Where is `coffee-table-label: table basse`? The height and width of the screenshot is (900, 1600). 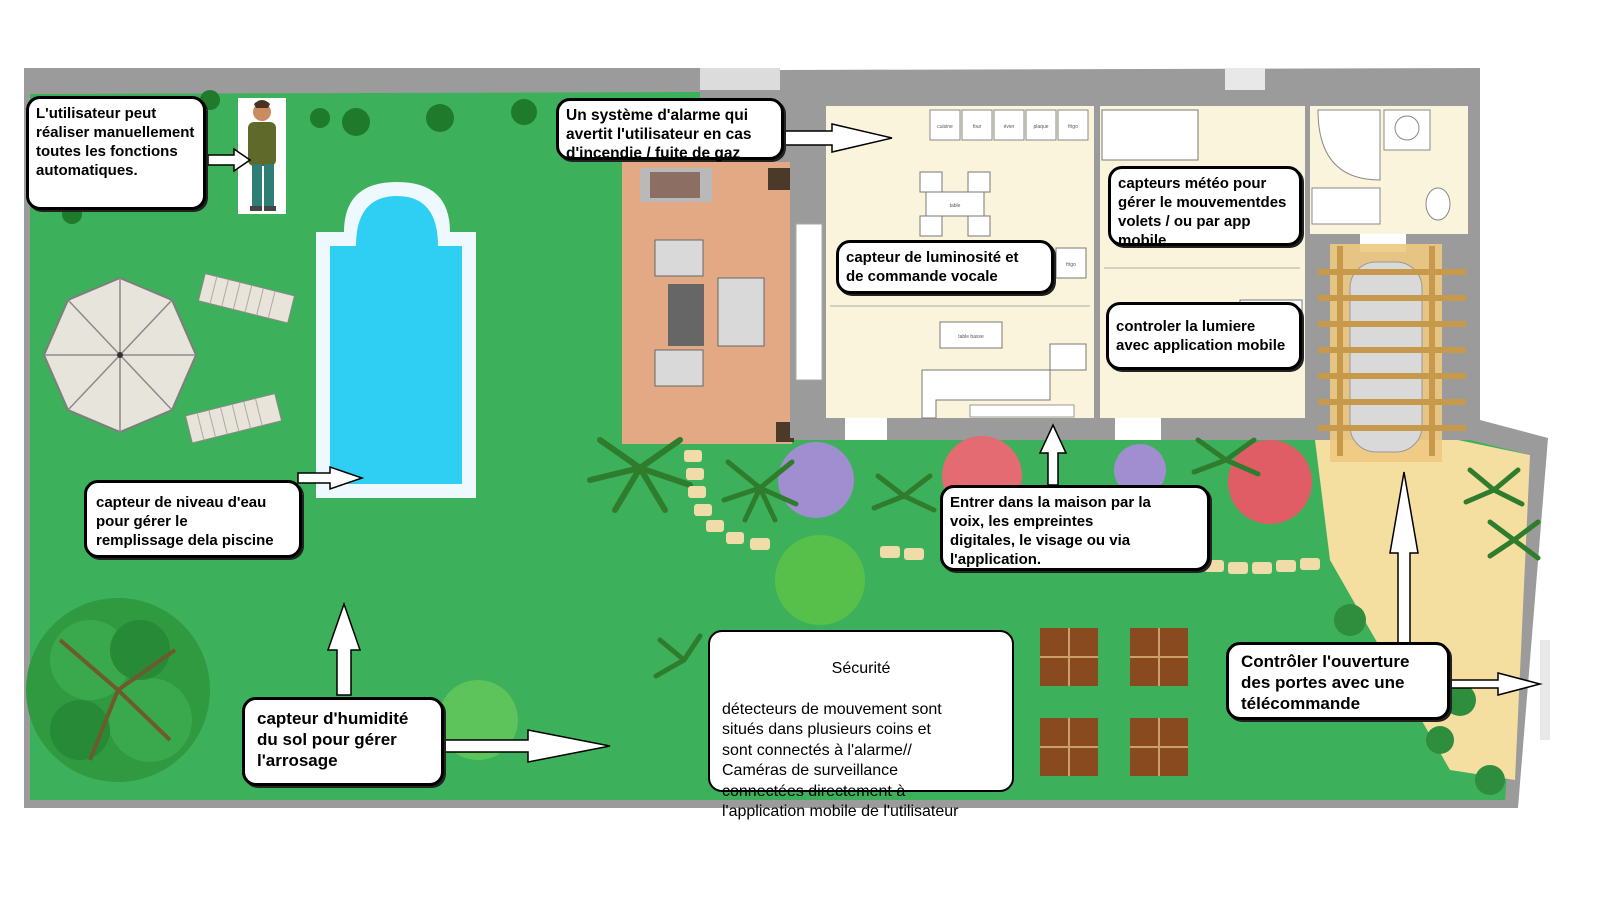 coffee-table-label: table basse is located at coordinates (971, 337).